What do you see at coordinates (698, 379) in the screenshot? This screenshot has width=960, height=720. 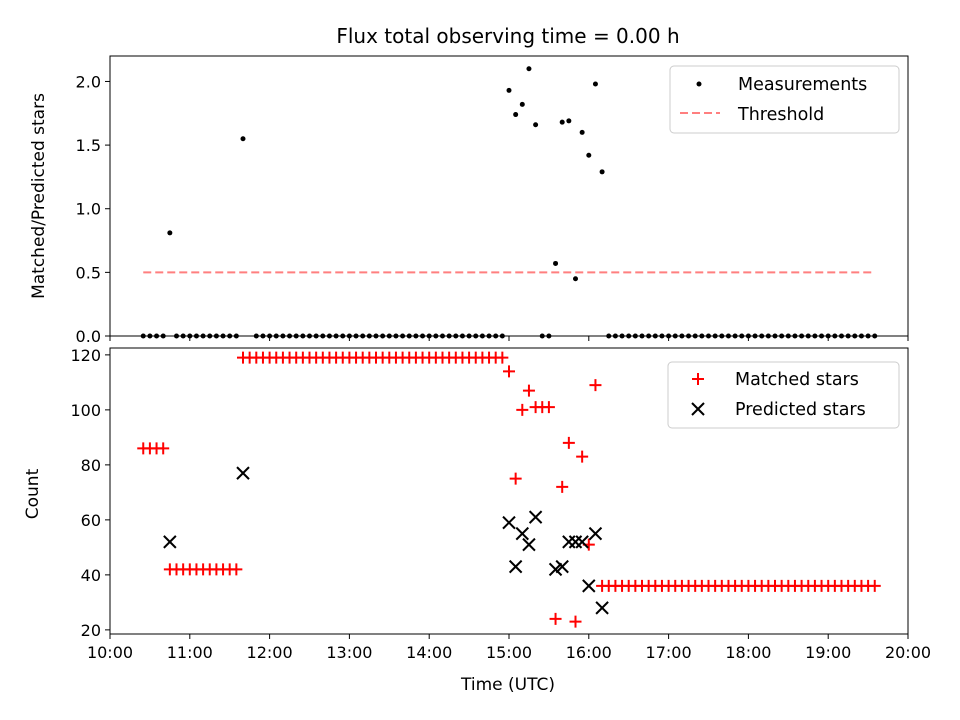 I see `legend-matched-marker` at bounding box center [698, 379].